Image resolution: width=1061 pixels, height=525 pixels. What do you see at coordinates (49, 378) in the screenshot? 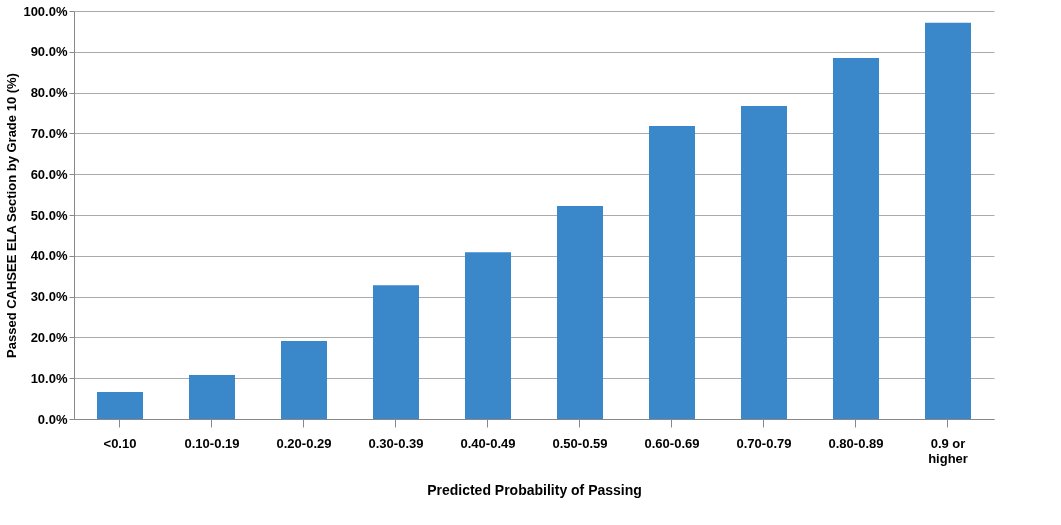
I see `y-tick-label: 10.0%` at bounding box center [49, 378].